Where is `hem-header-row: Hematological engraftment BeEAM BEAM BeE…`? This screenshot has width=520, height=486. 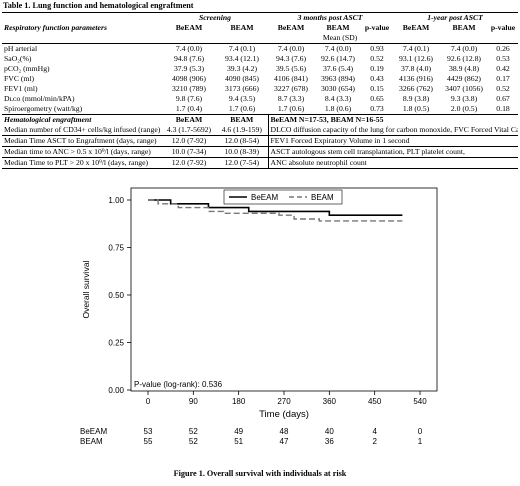
hem-header-row: Hematological engraftment BeEAM BEAM BeE… is located at coordinates (260, 119).